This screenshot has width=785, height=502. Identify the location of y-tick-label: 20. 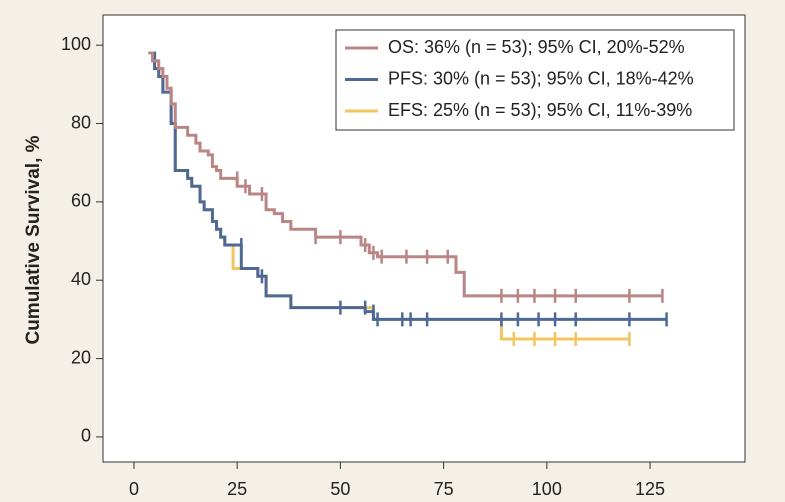
(81, 357).